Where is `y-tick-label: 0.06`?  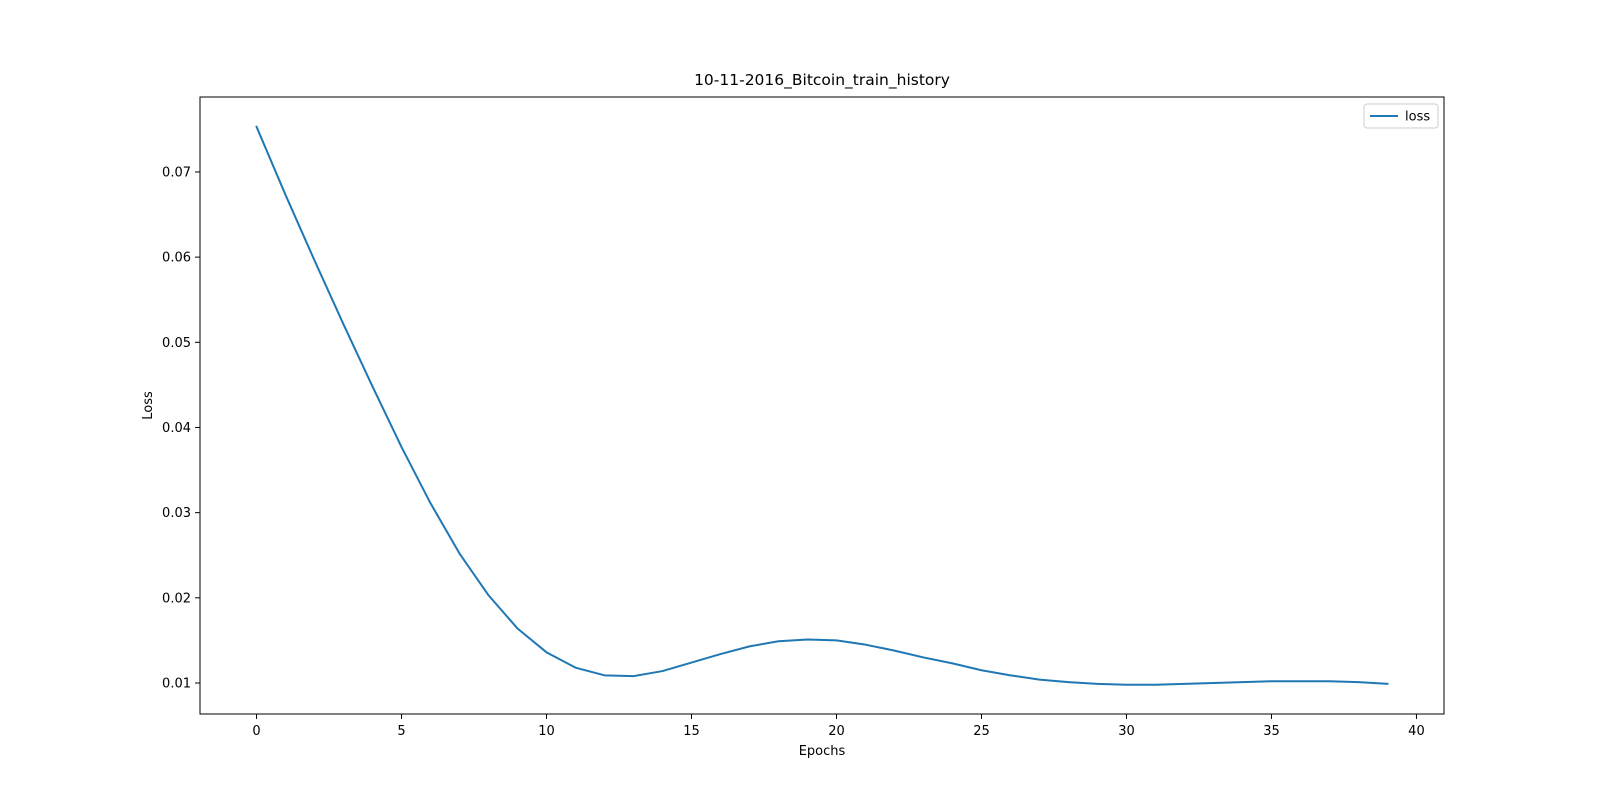
y-tick-label: 0.06 is located at coordinates (176, 258).